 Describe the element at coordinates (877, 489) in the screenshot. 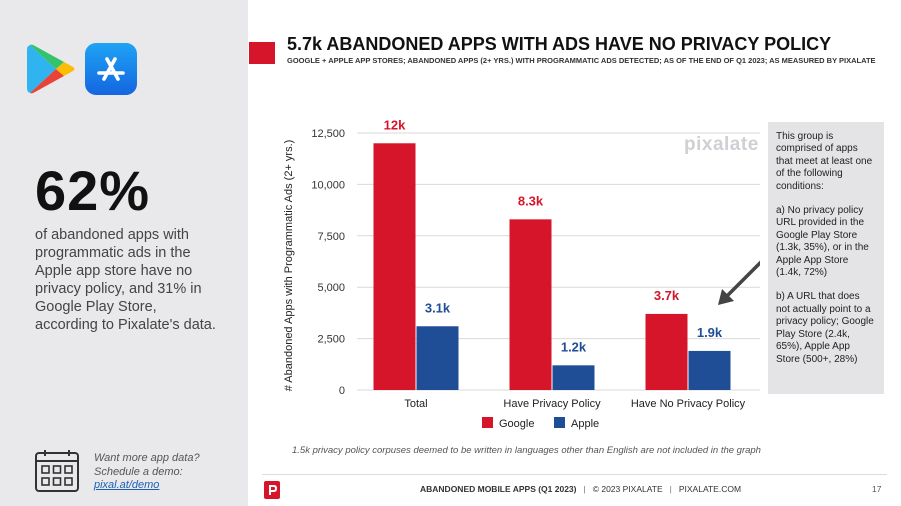

I see `page-number: 17` at that location.